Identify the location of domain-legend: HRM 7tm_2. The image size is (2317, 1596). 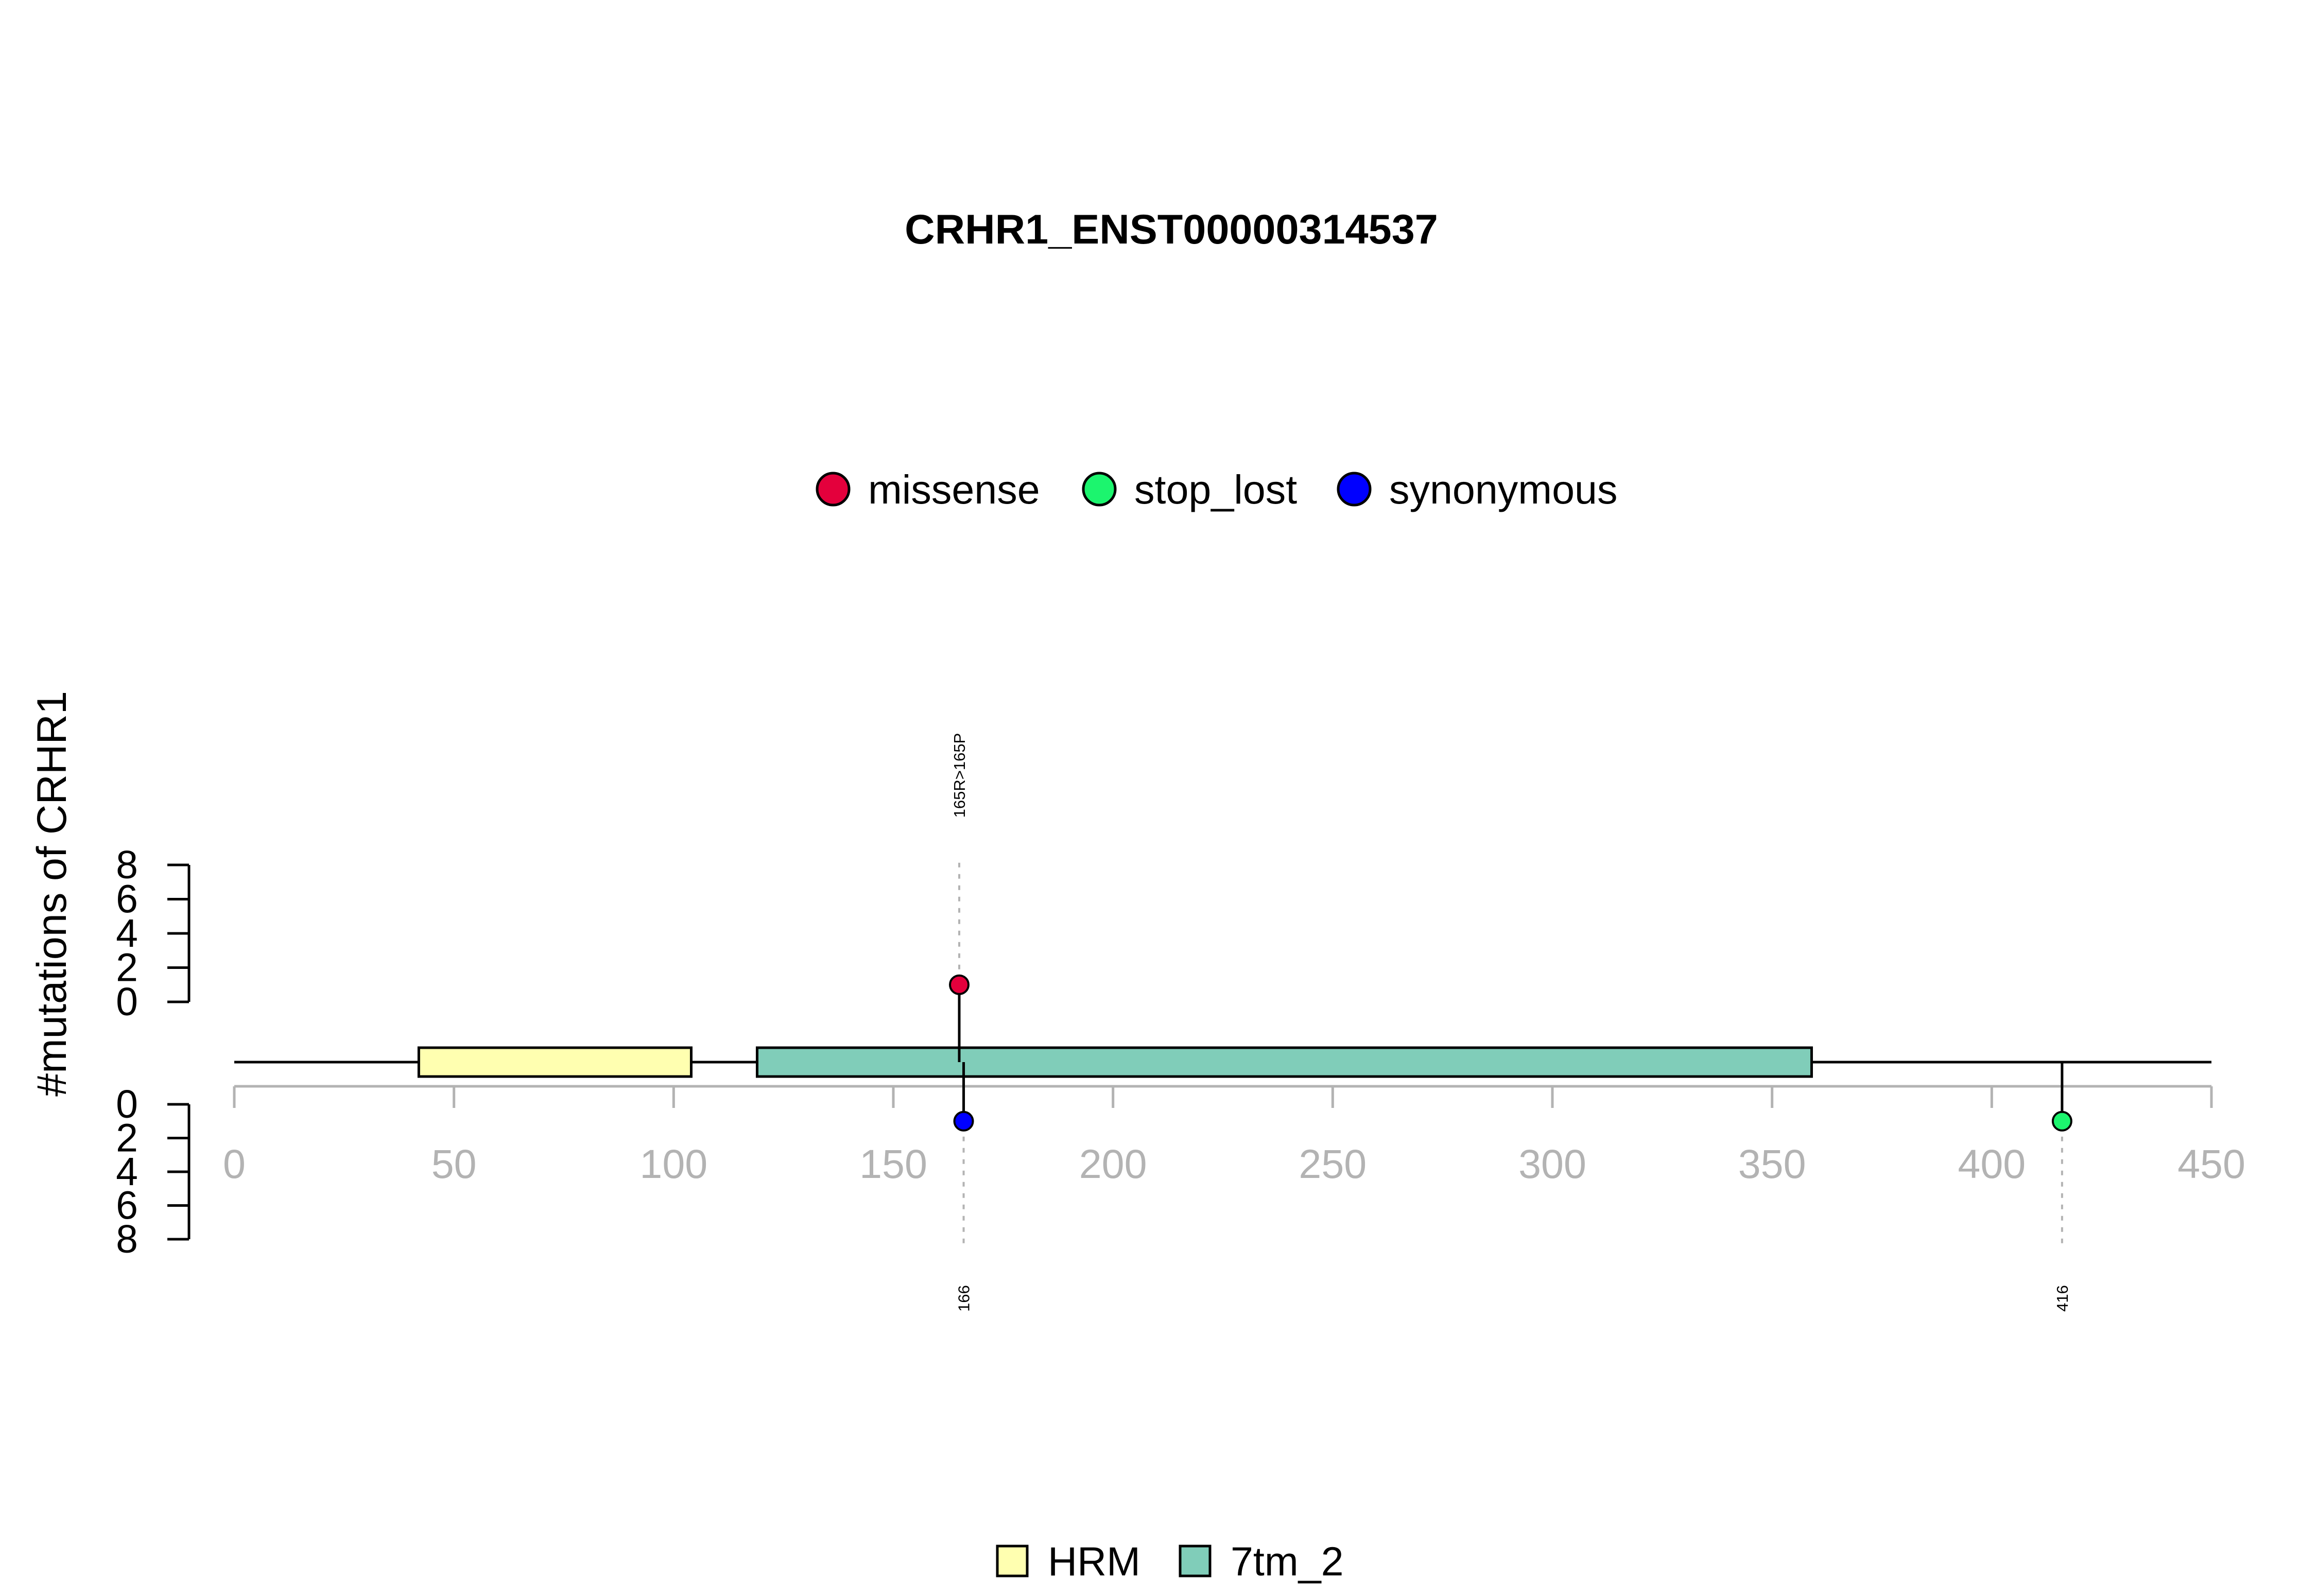
(1170, 1561).